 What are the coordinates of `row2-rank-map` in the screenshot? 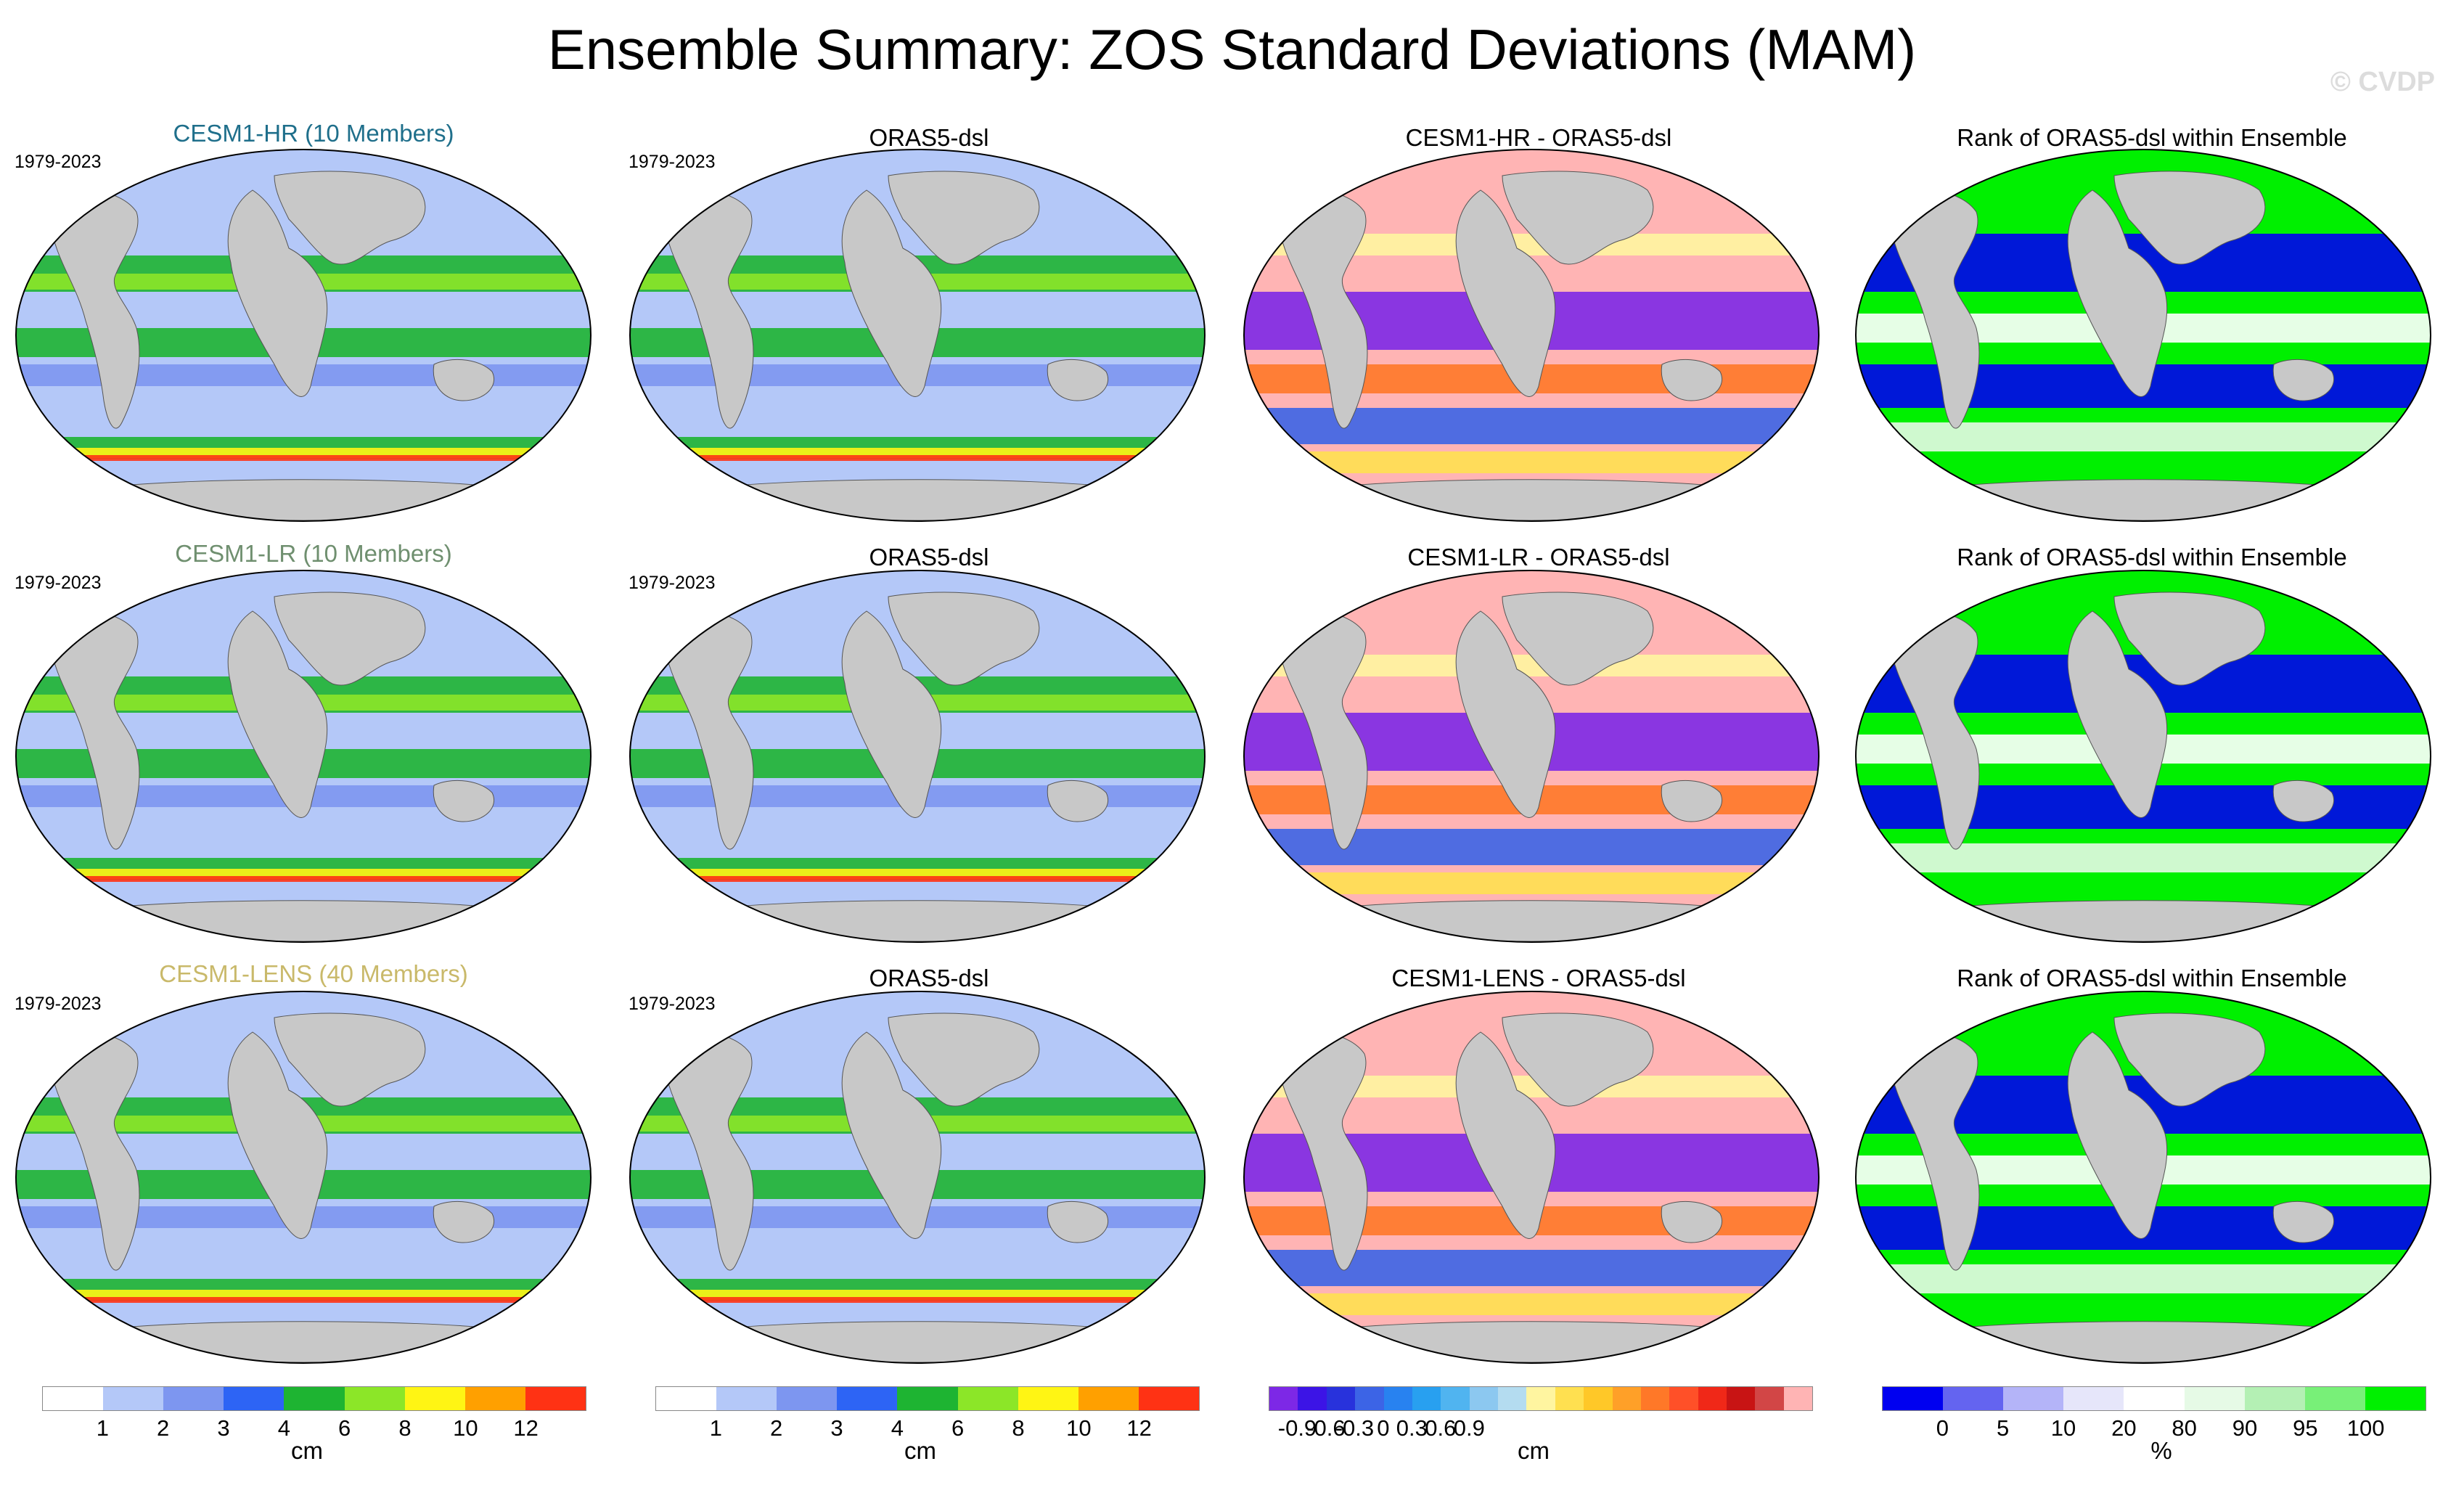 It's located at (2143, 756).